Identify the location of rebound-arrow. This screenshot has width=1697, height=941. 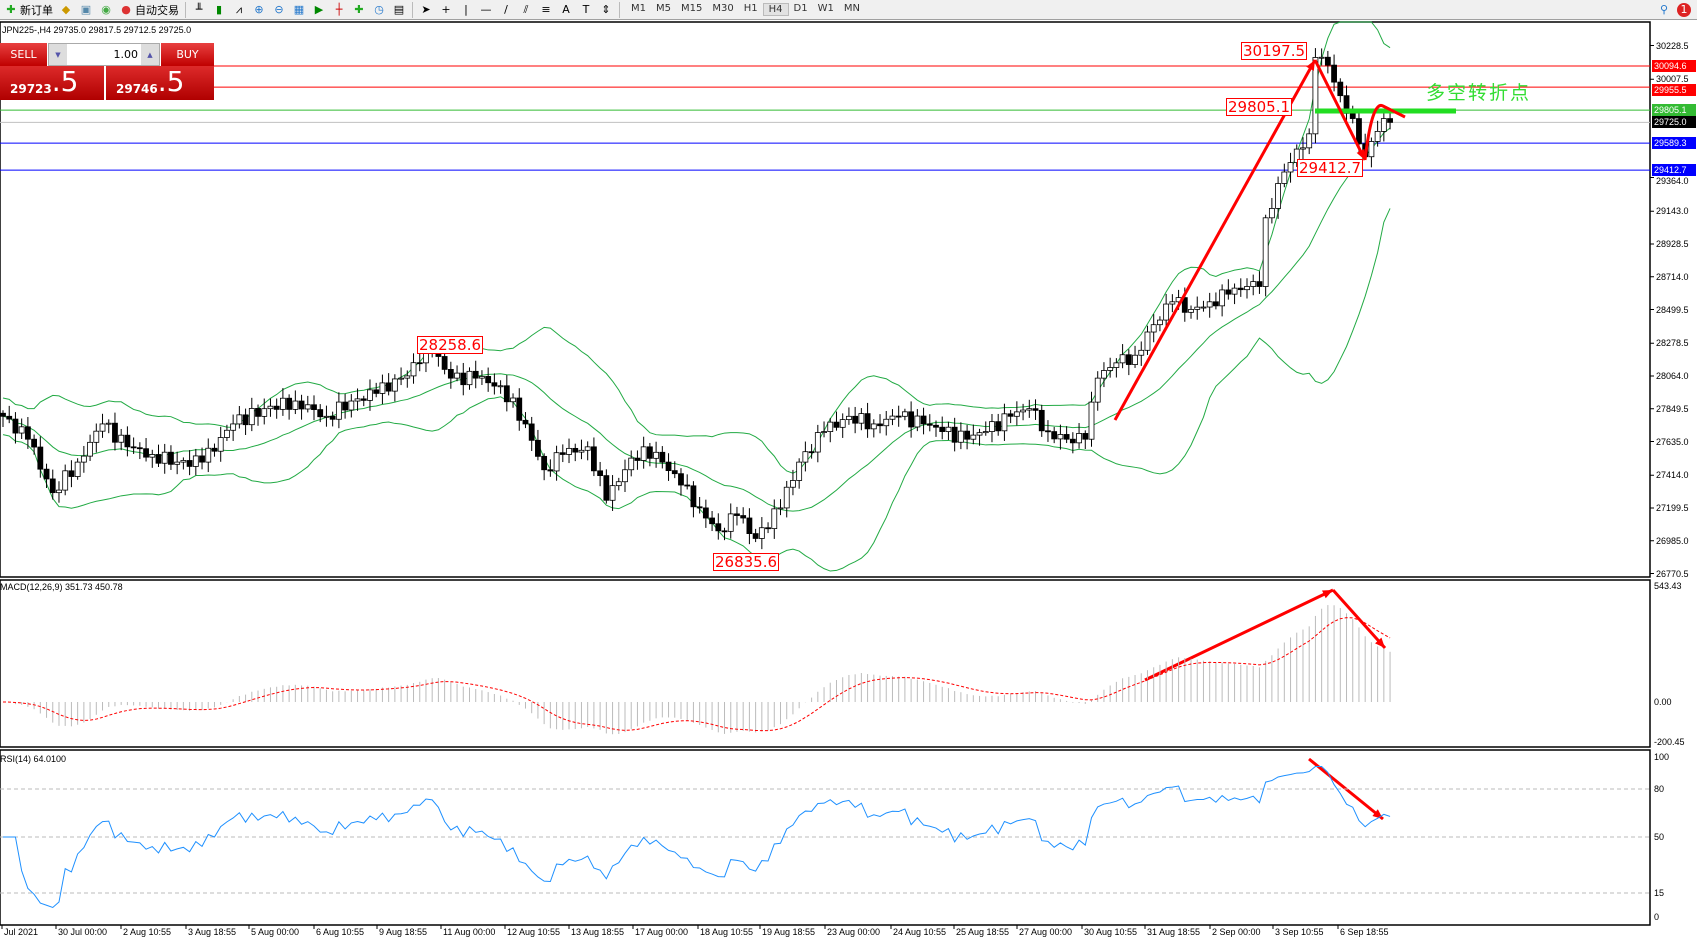
(1384, 132).